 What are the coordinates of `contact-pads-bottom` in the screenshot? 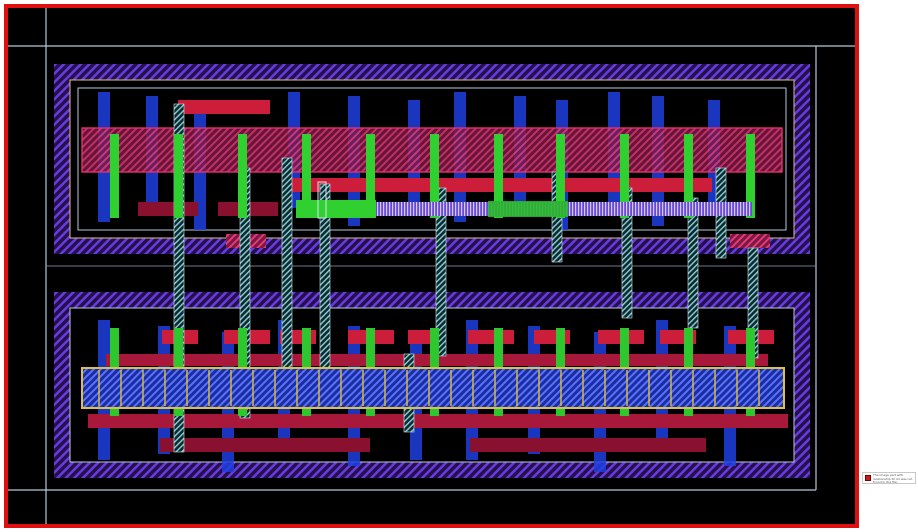 It's located at (468, 337).